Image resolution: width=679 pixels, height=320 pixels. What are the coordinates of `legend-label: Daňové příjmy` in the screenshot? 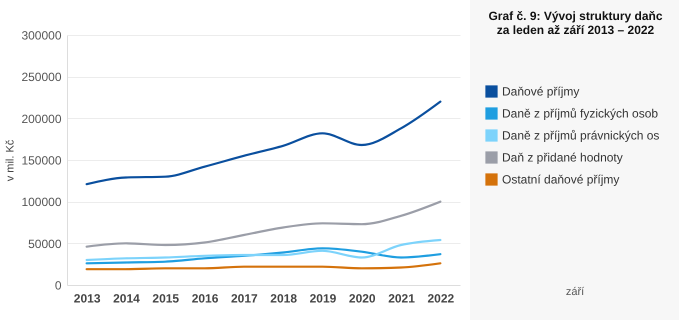 It's located at (541, 91).